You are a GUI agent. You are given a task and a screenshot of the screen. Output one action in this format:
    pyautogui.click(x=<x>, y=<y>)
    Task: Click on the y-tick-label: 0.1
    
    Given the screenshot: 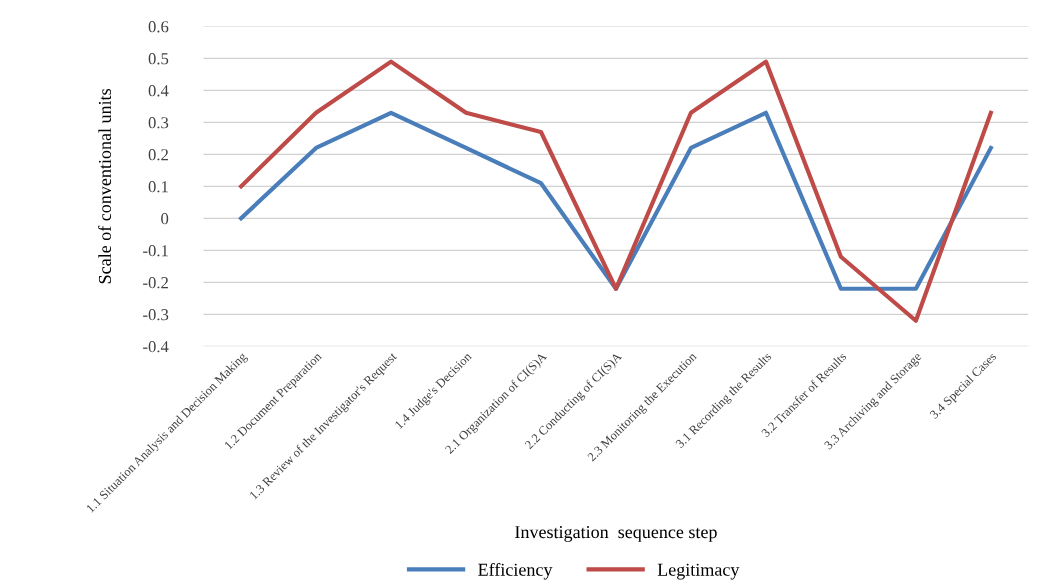 What is the action you would take?
    pyautogui.click(x=158, y=187)
    